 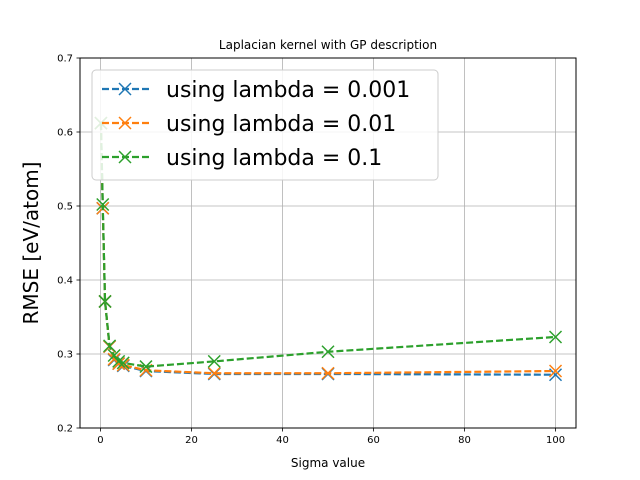 What do you see at coordinates (464, 440) in the screenshot?
I see `x-tick-label: 80` at bounding box center [464, 440].